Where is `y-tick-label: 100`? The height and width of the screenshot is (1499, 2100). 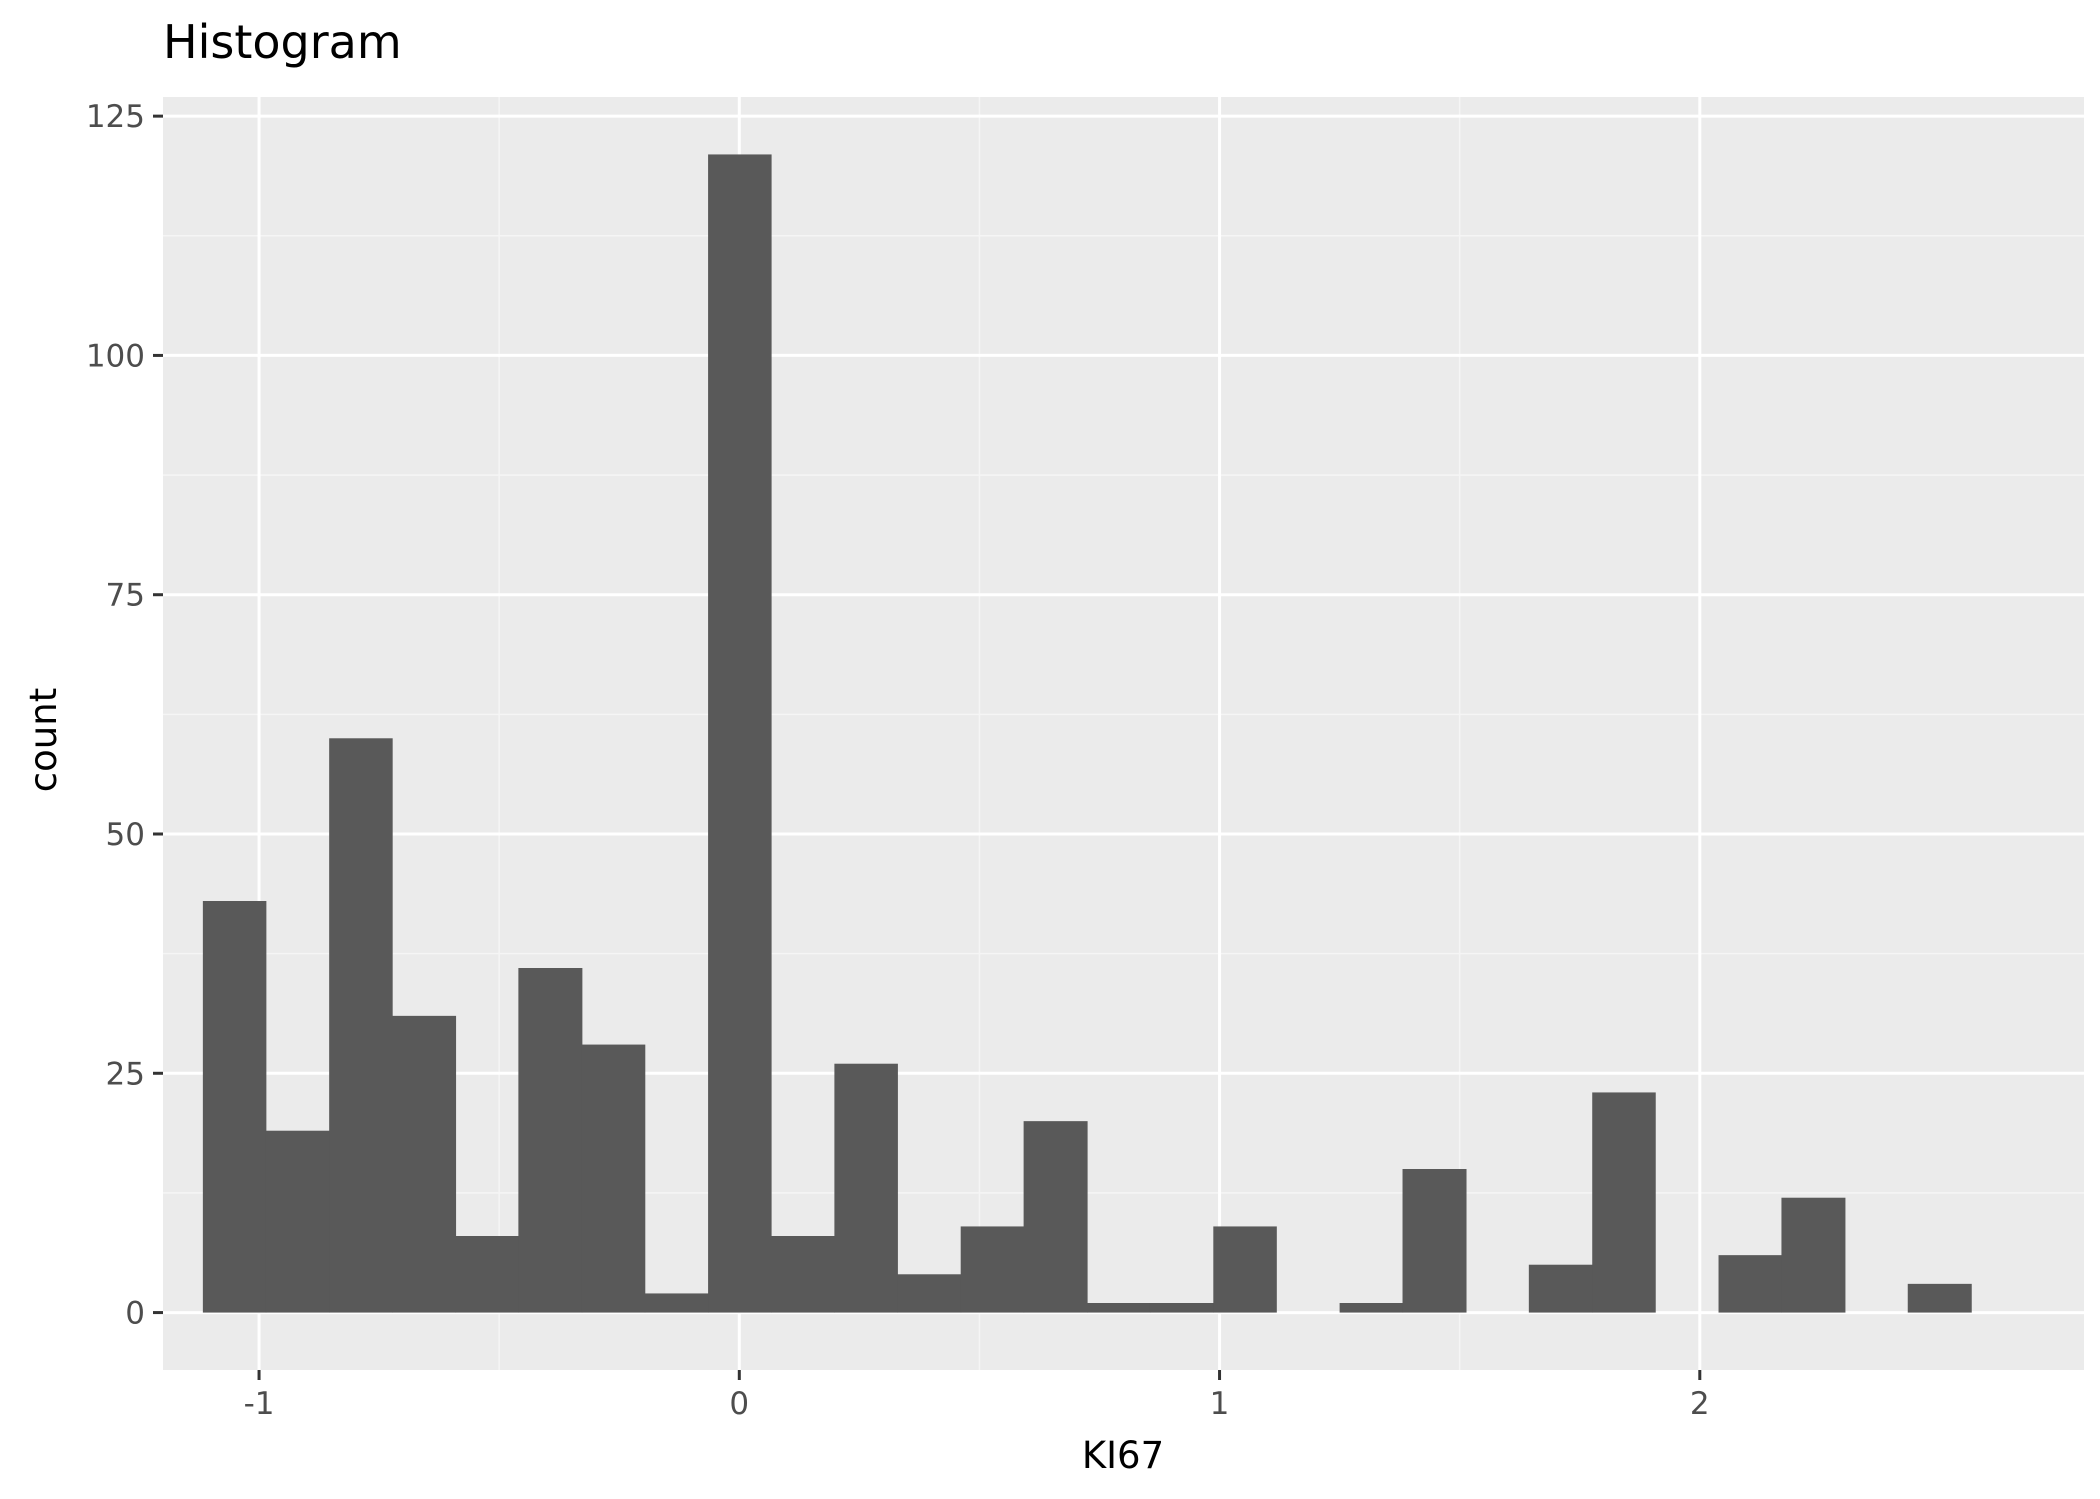 y-tick-label: 100 is located at coordinates (115, 356).